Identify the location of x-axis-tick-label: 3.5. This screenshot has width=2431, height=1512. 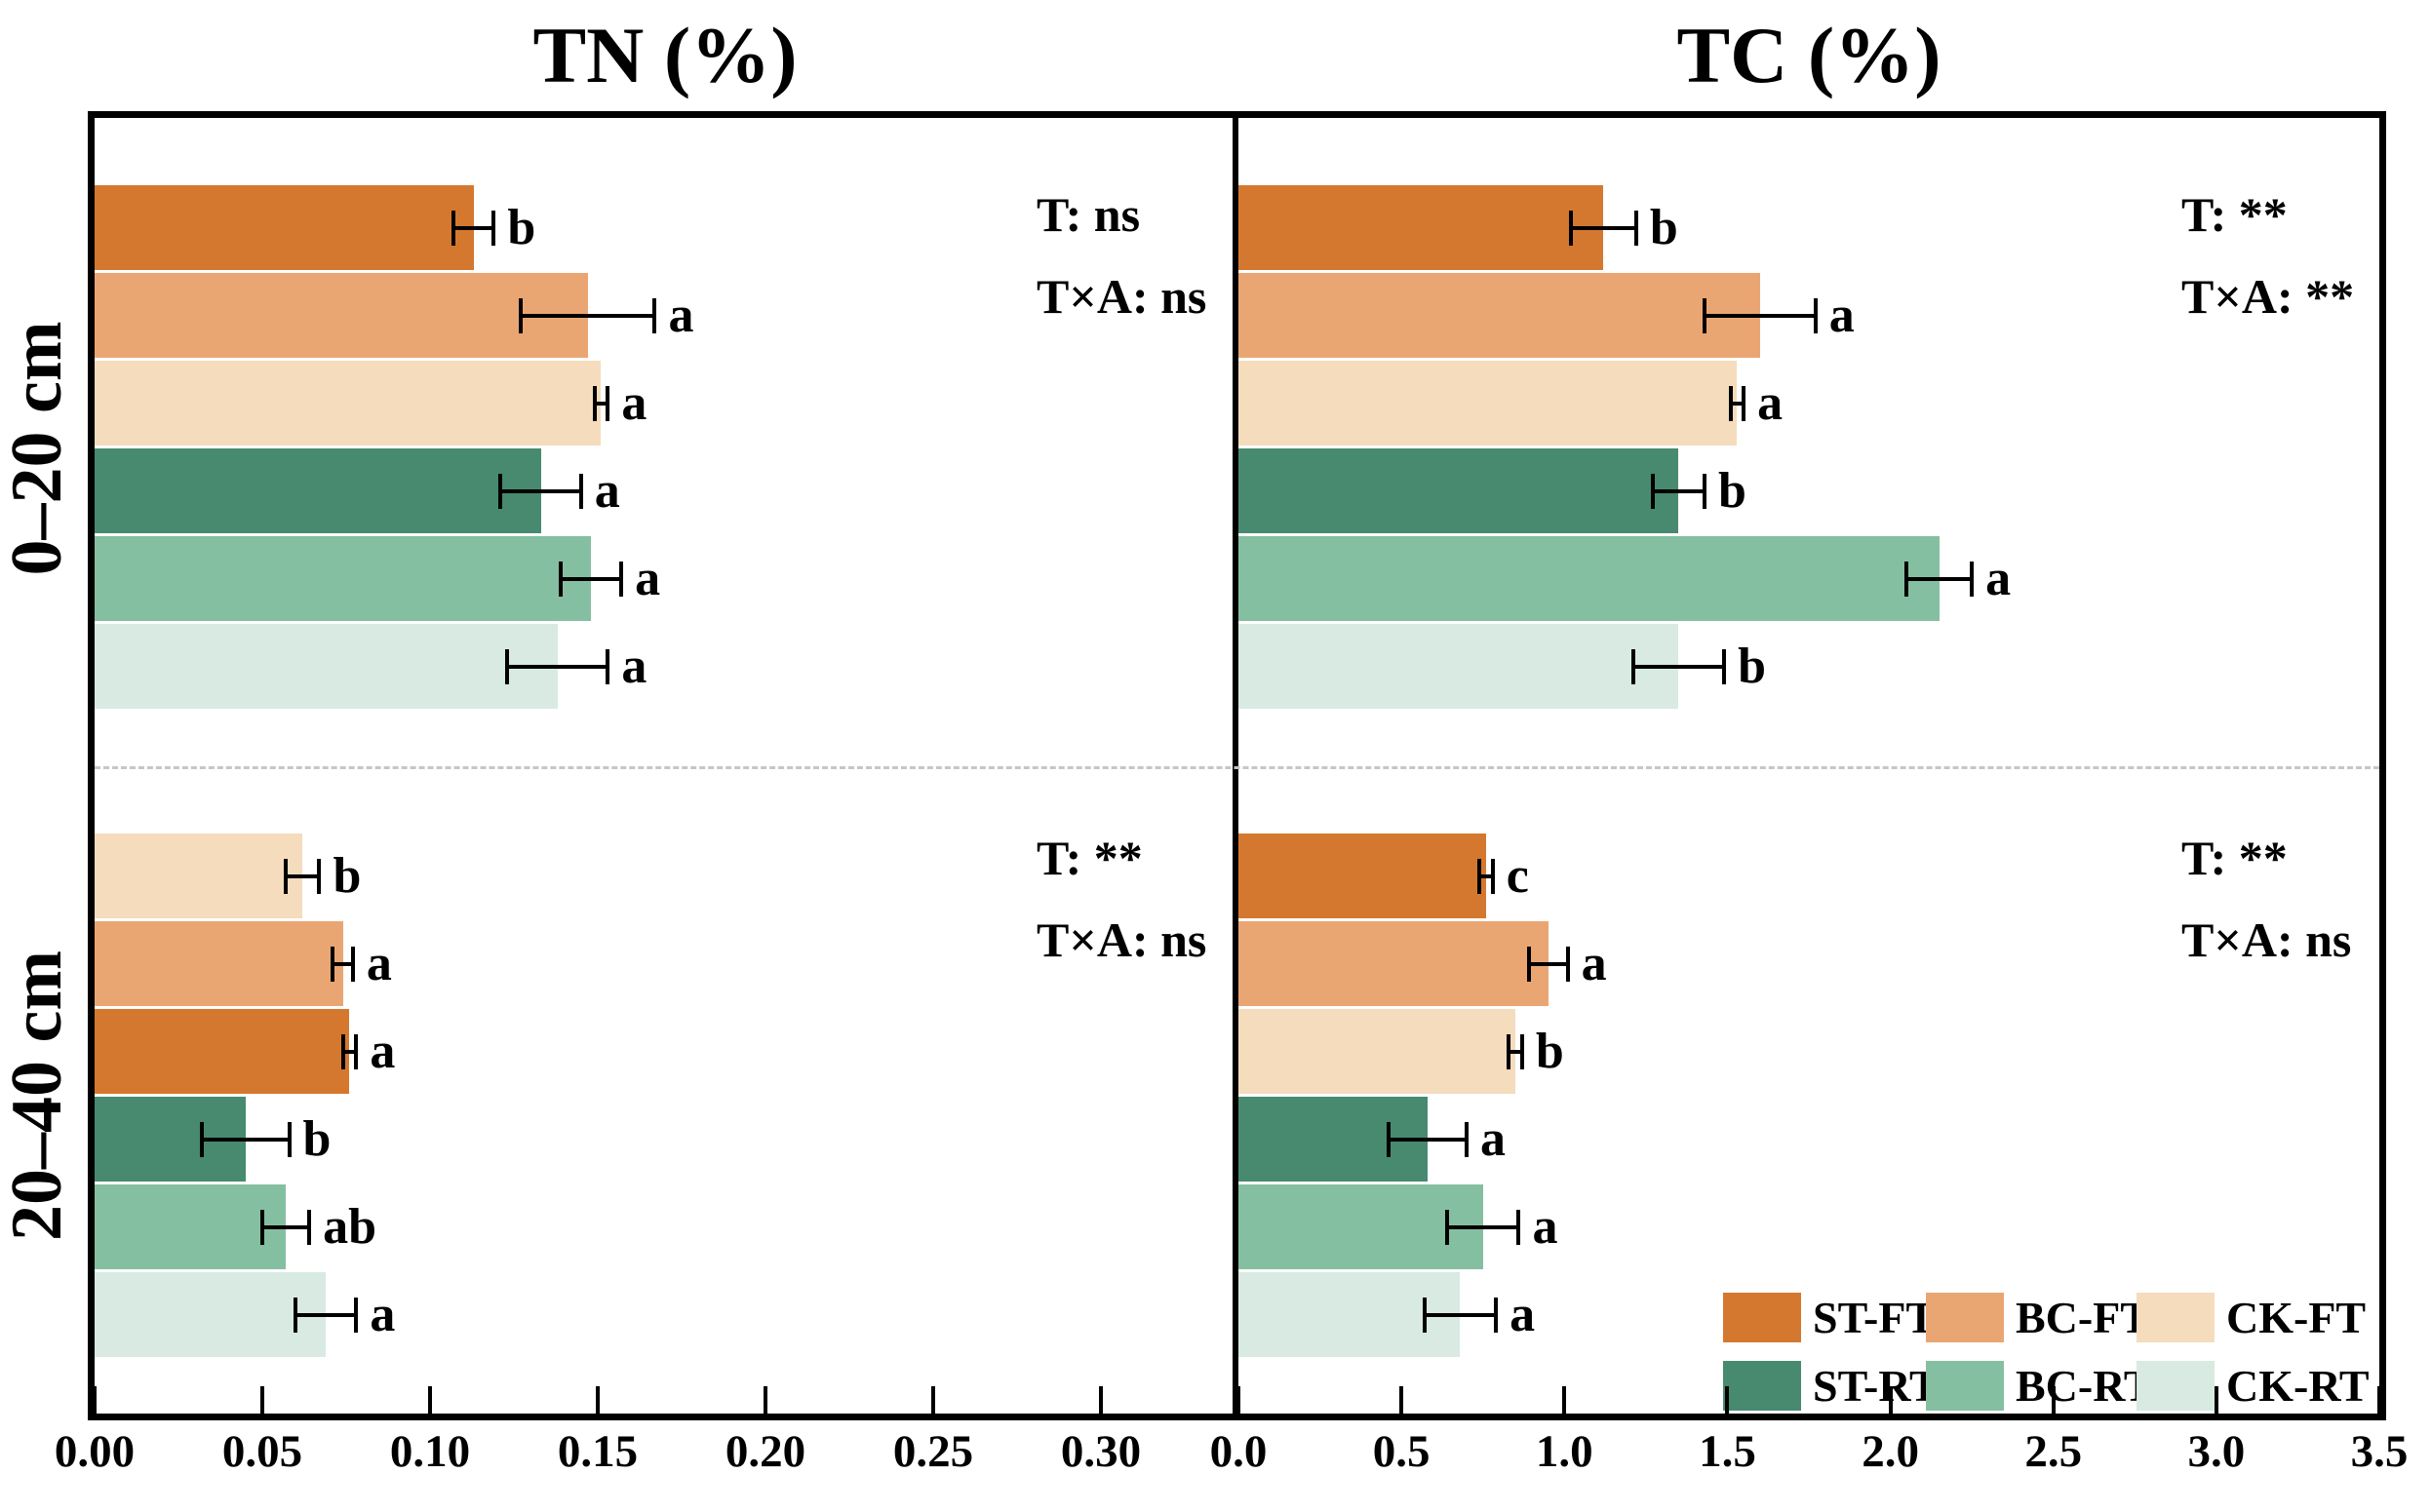
(2379, 1451).